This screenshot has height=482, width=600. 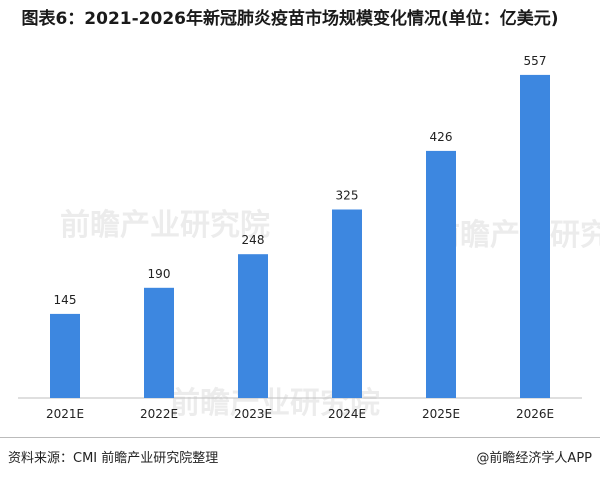 I want to click on value-label-2024E: 325, so click(x=347, y=196).